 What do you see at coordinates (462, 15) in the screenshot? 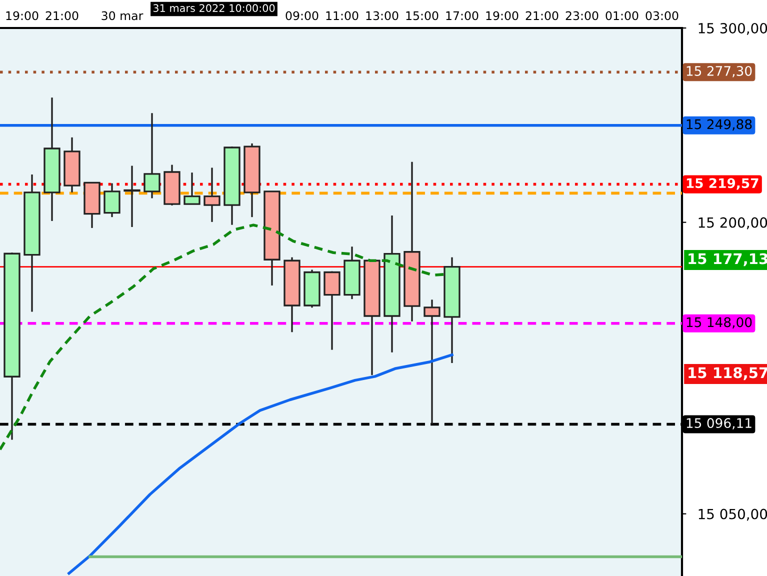
I see `x-tick-label: 17:00` at bounding box center [462, 15].